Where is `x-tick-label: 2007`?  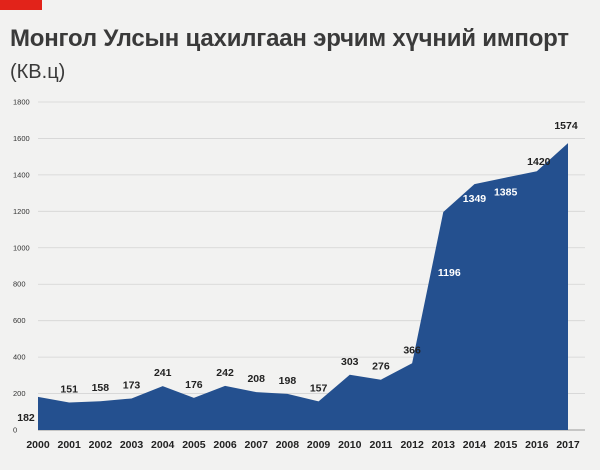 x-tick-label: 2007 is located at coordinates (257, 445).